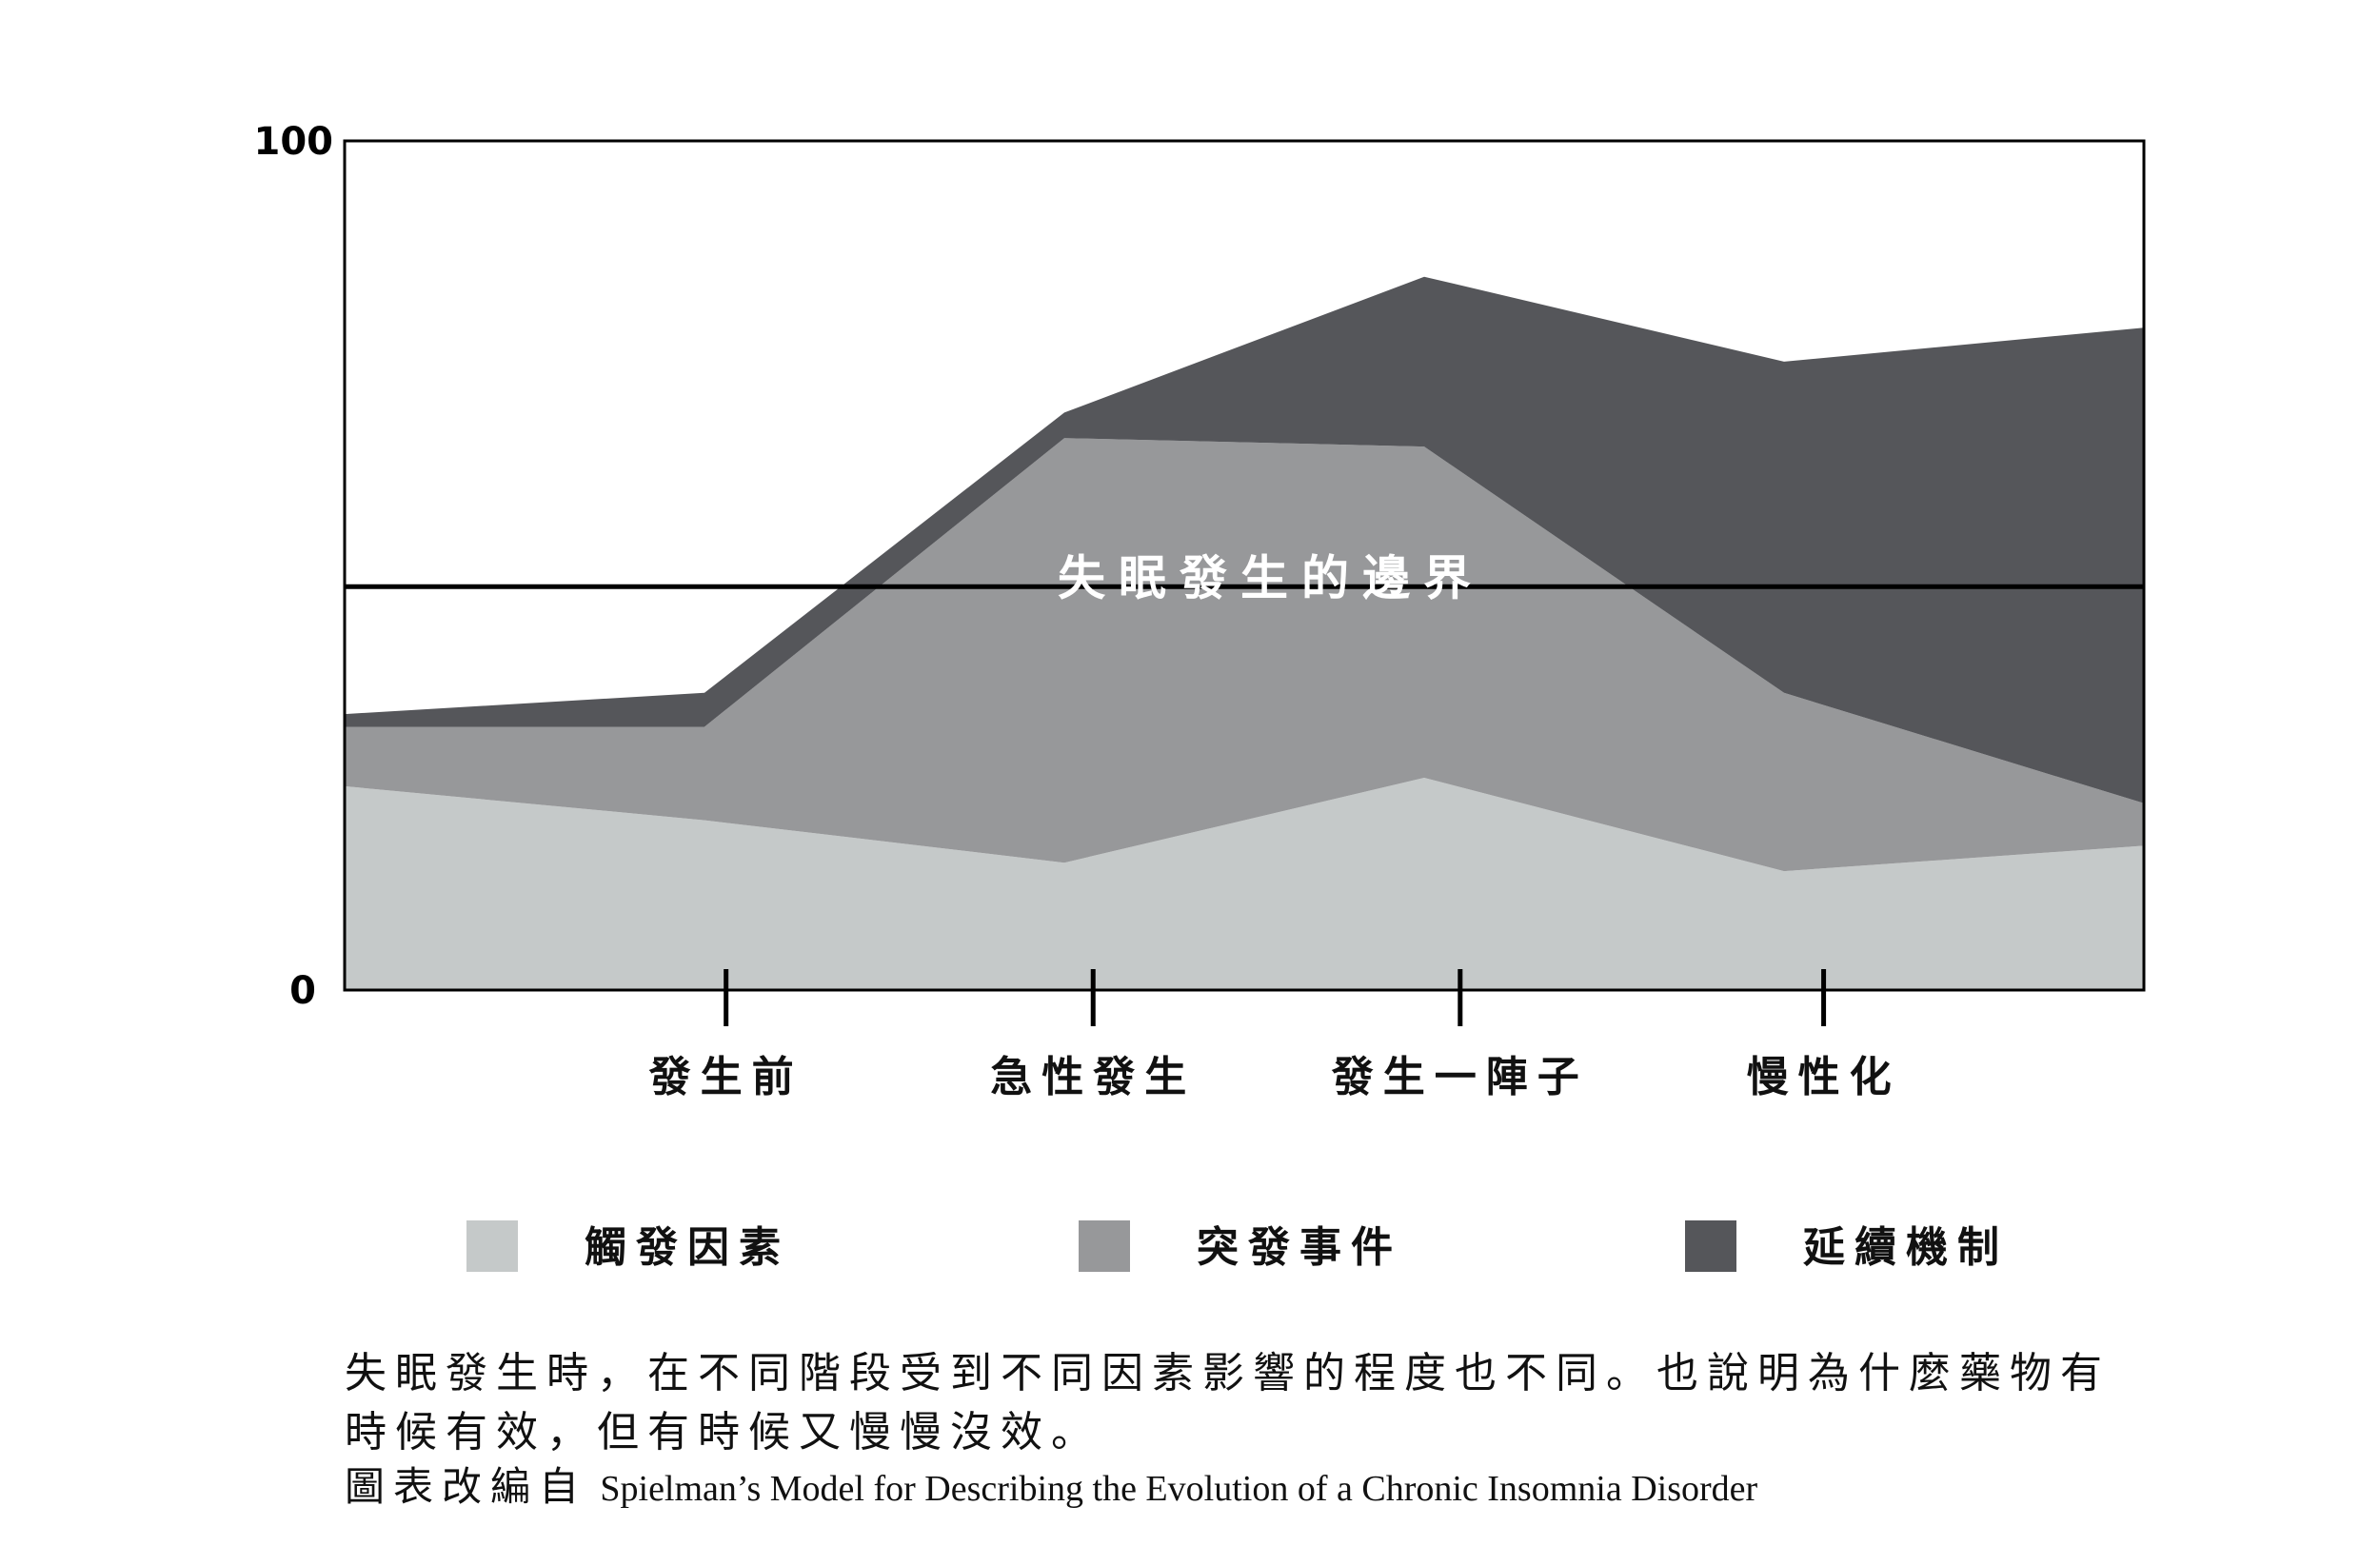 The width and height of the screenshot is (2380, 1546). What do you see at coordinates (687, 1247) in the screenshot?
I see `legend-label: 觸發因素` at bounding box center [687, 1247].